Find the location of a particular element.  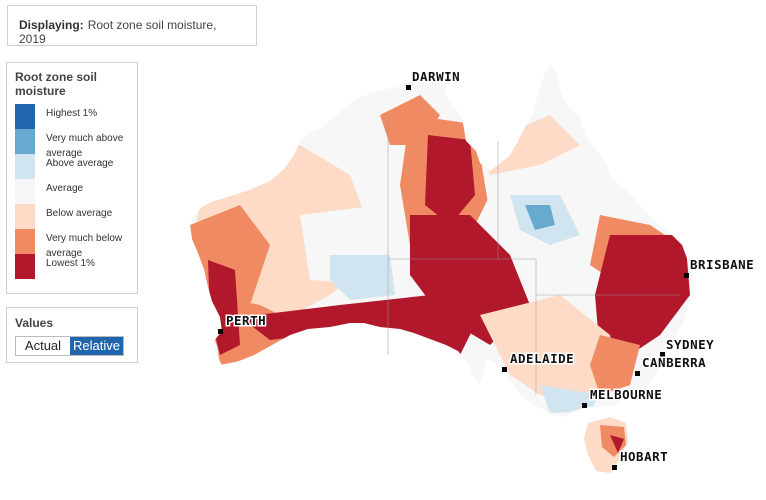

legend-item: Above average is located at coordinates (72, 166).